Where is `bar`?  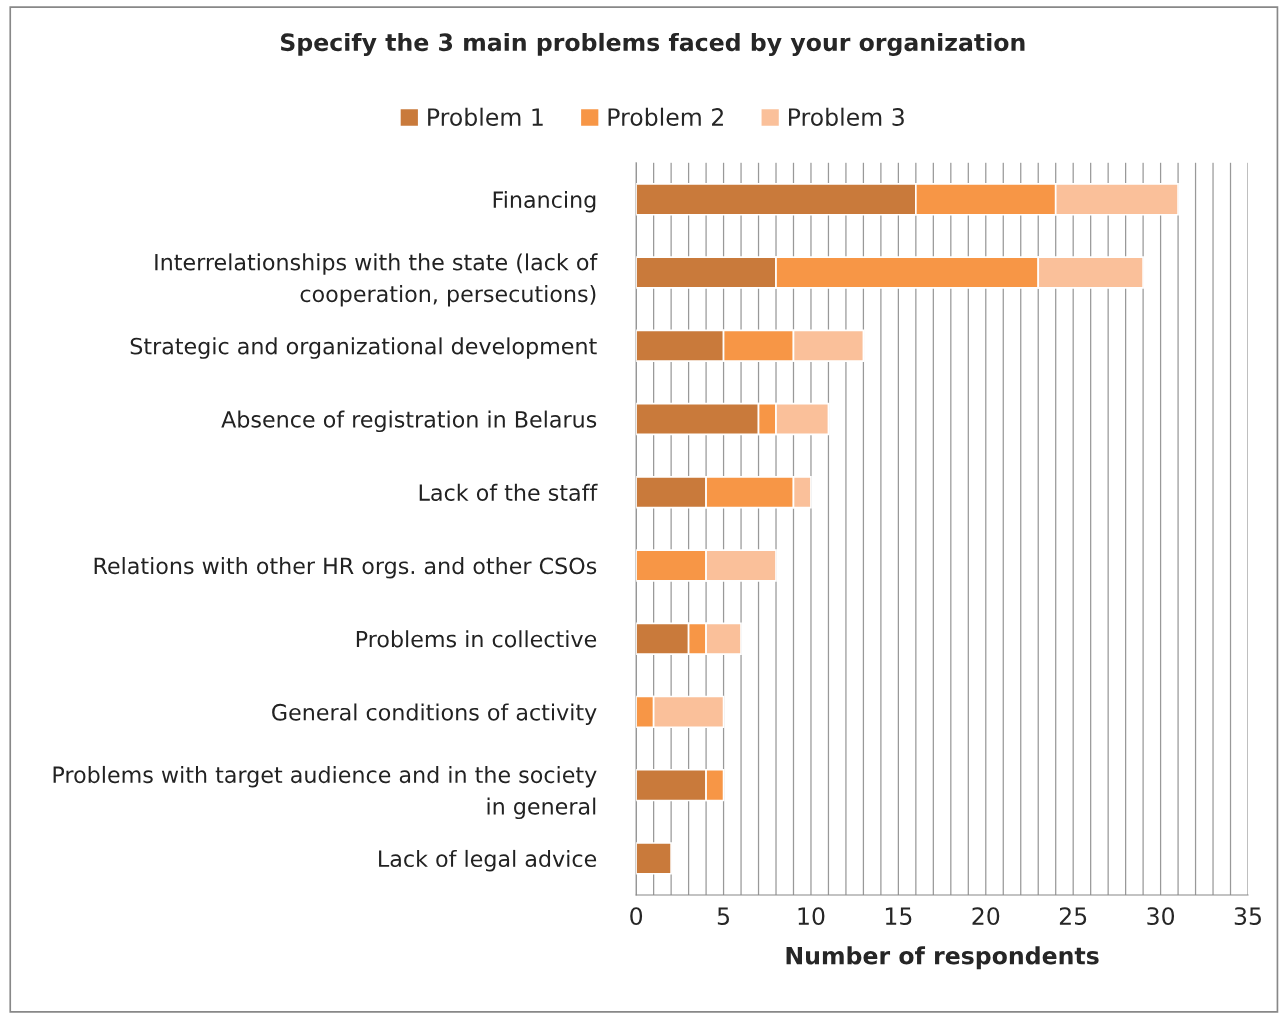 bar is located at coordinates (654, 858).